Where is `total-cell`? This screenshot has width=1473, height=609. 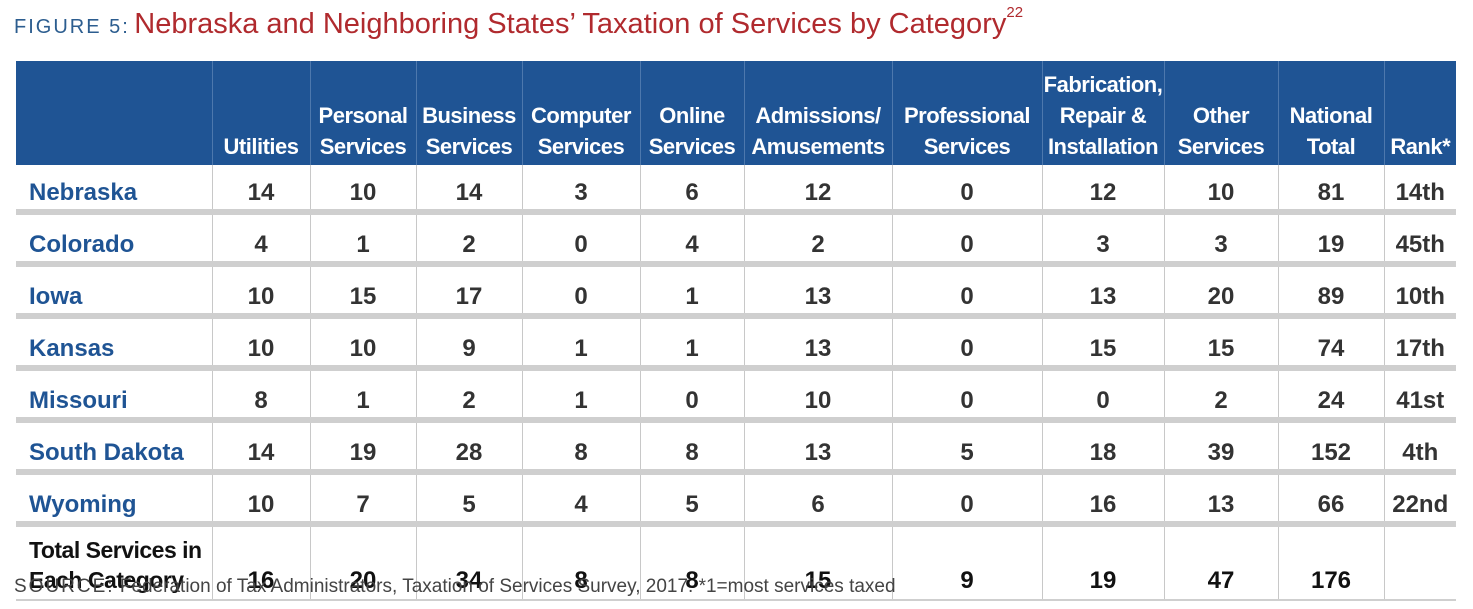 total-cell is located at coordinates (1419, 562).